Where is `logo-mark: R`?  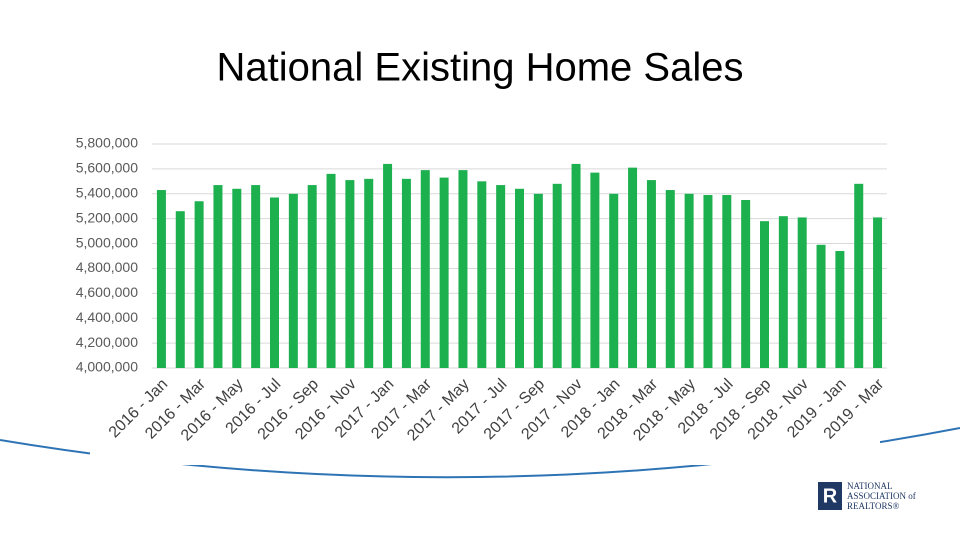
logo-mark: R is located at coordinates (830, 496).